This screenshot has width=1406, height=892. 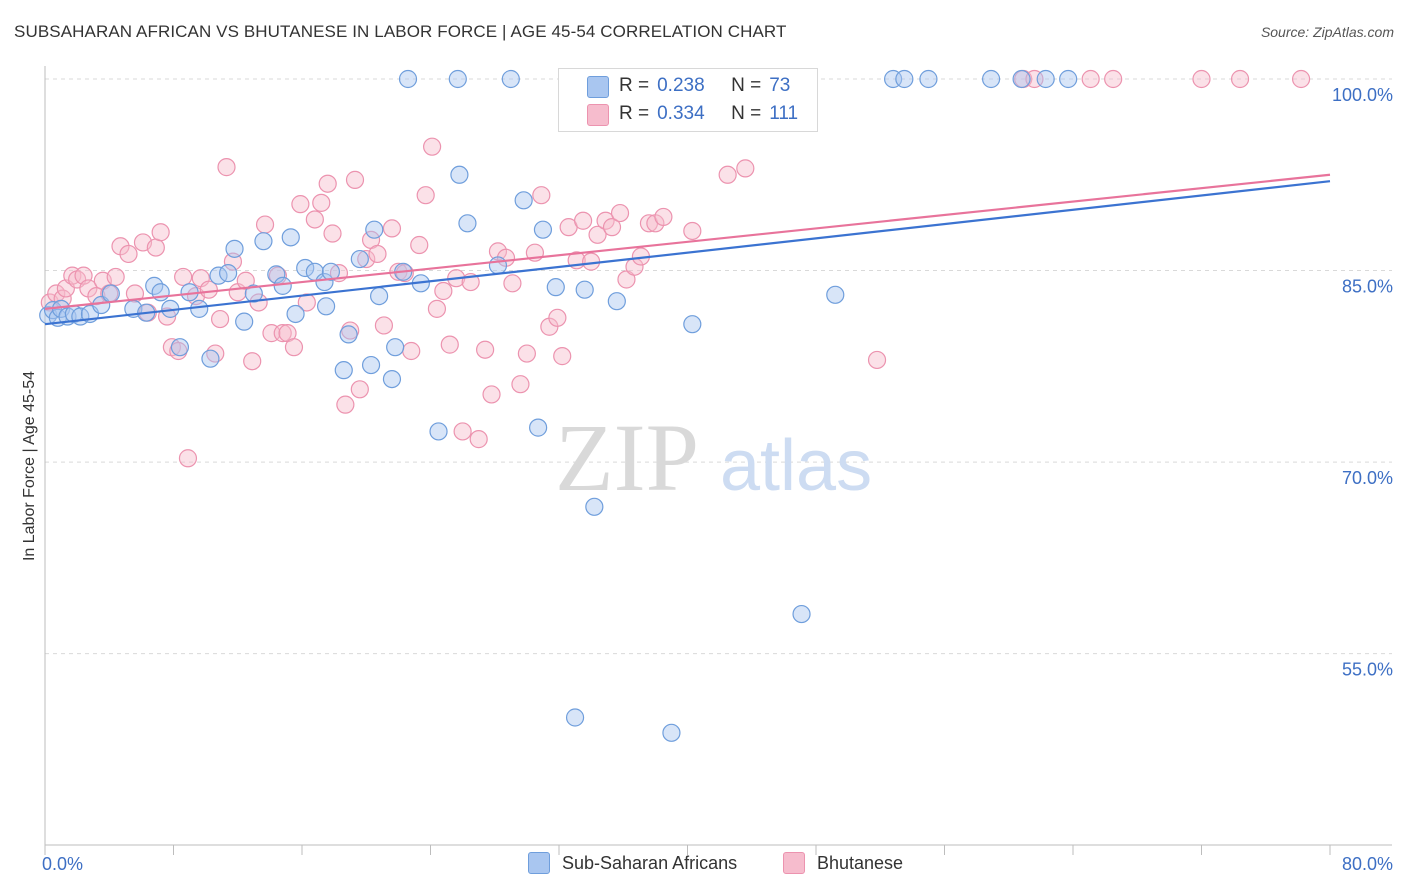 I want to click on y-tick-label: 70.0%, so click(x=1367, y=478).